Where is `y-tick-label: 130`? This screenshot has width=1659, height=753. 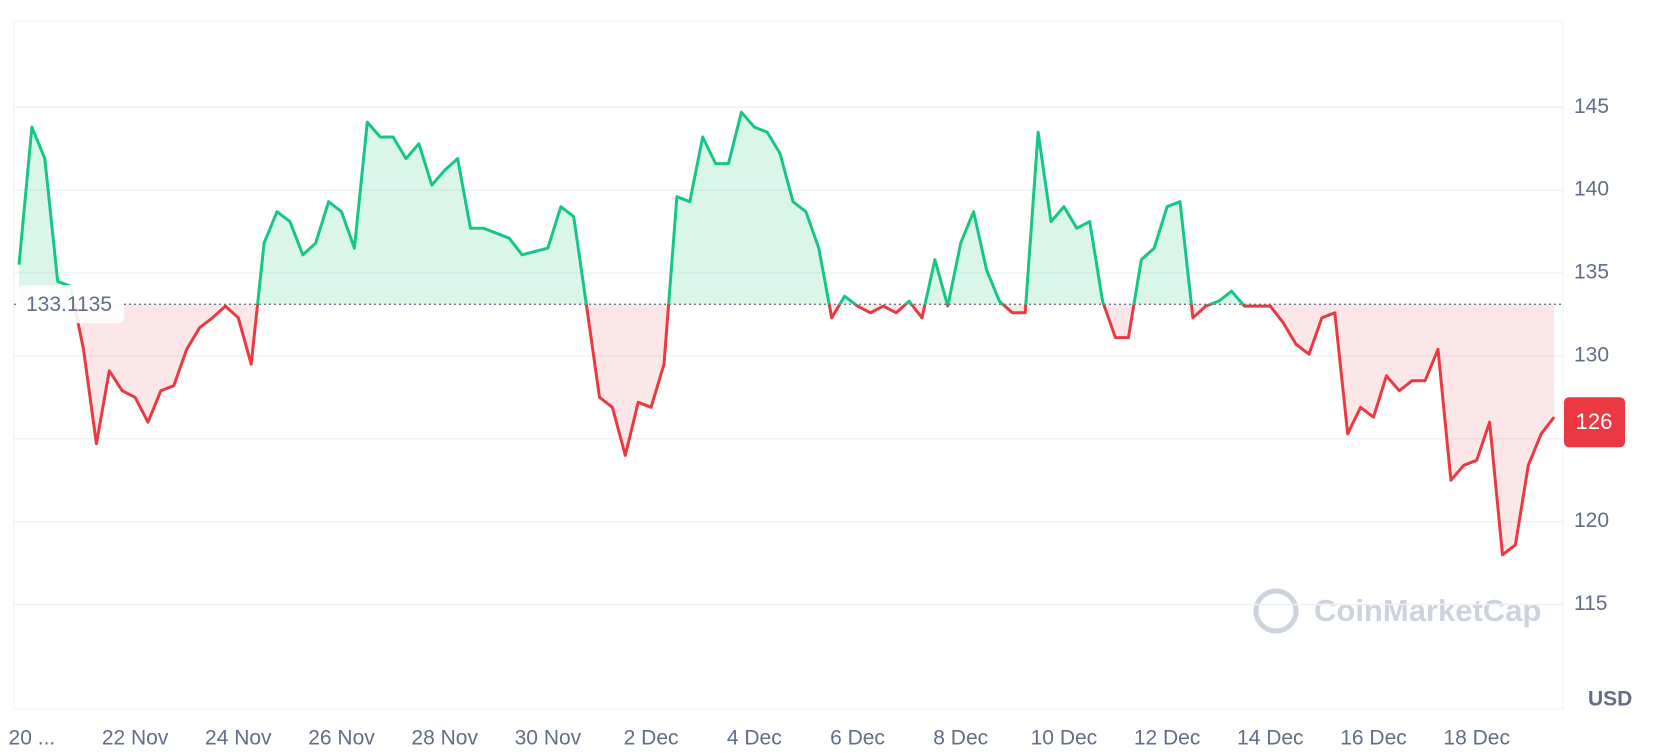
y-tick-label: 130 is located at coordinates (1591, 354).